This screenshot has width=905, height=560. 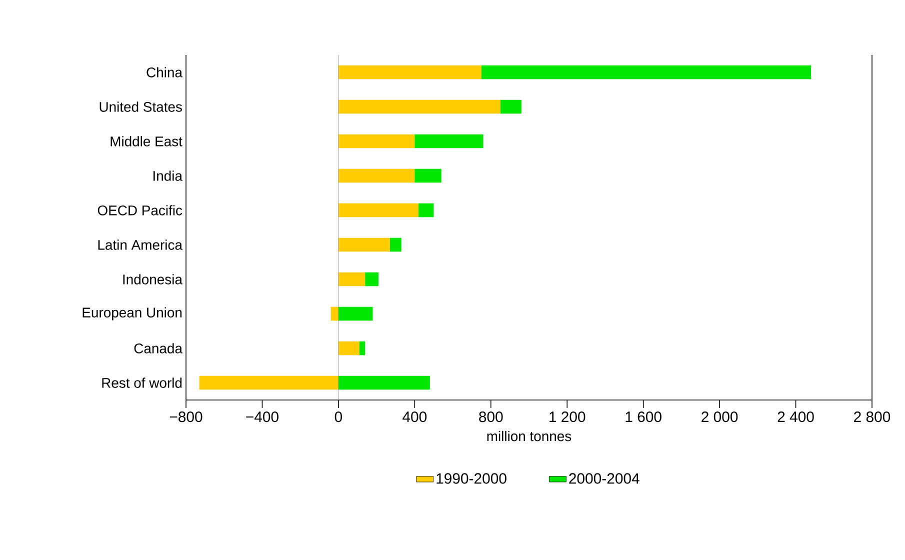 What do you see at coordinates (414, 417) in the screenshot?
I see `x-tick-label: 400` at bounding box center [414, 417].